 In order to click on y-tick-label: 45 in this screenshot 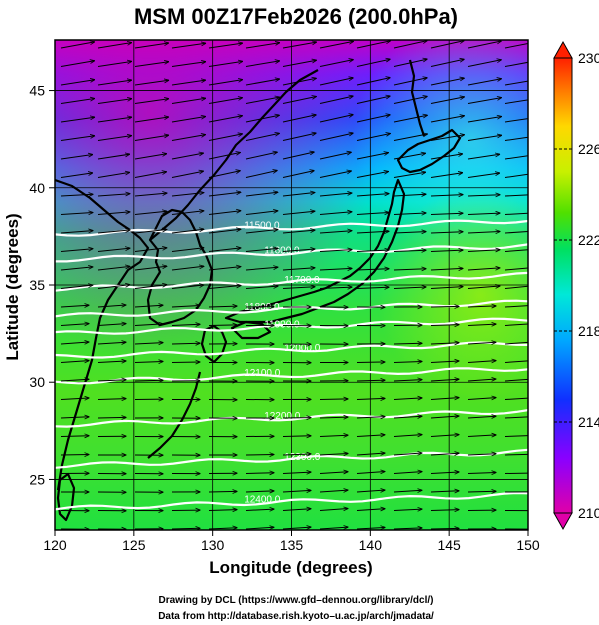, I will do `click(37, 91)`.